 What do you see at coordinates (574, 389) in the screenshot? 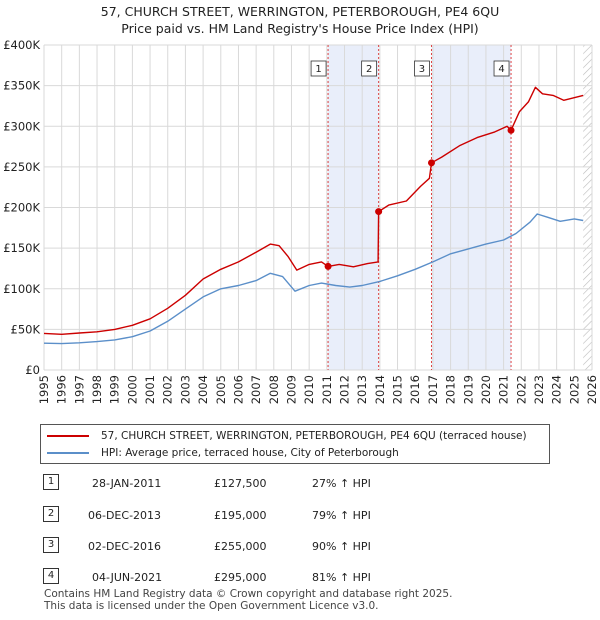
I see `x-tick-label: 2025` at bounding box center [574, 389].